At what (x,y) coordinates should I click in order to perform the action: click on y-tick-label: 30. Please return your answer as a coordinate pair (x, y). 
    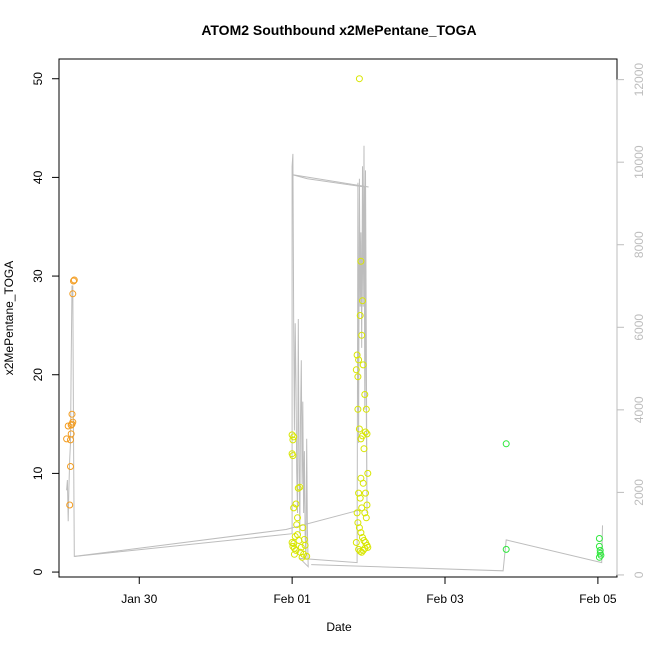
    Looking at the image, I should click on (38, 276).